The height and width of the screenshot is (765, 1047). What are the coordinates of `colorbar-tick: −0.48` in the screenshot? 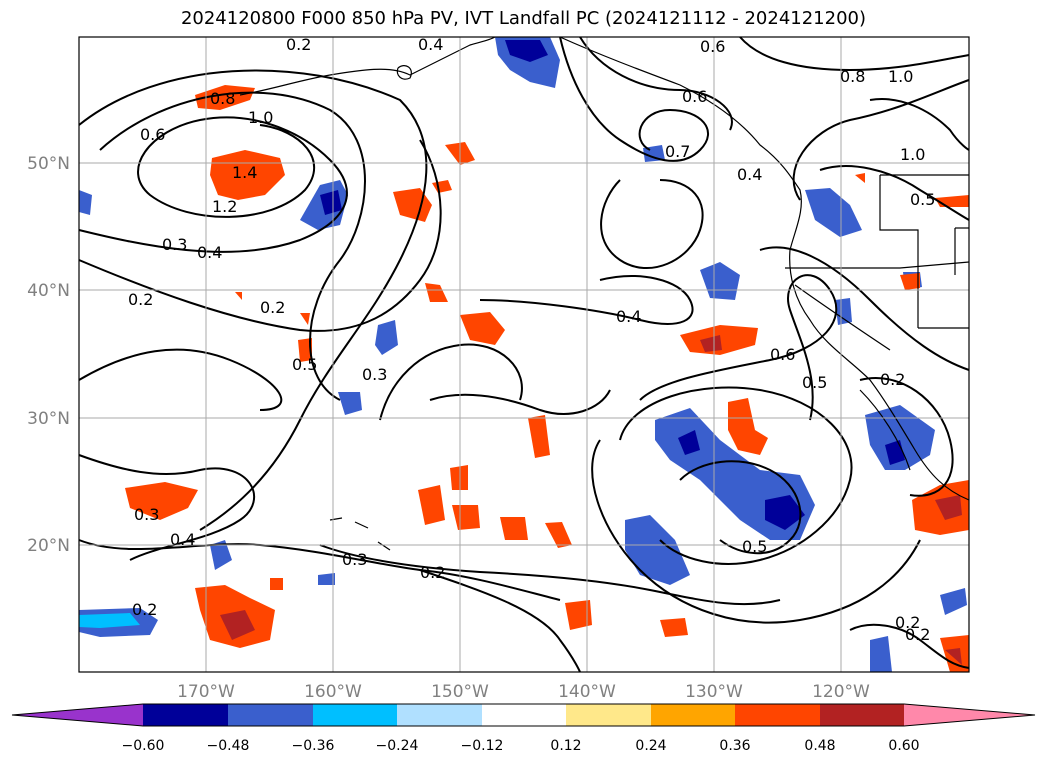 It's located at (228, 746).